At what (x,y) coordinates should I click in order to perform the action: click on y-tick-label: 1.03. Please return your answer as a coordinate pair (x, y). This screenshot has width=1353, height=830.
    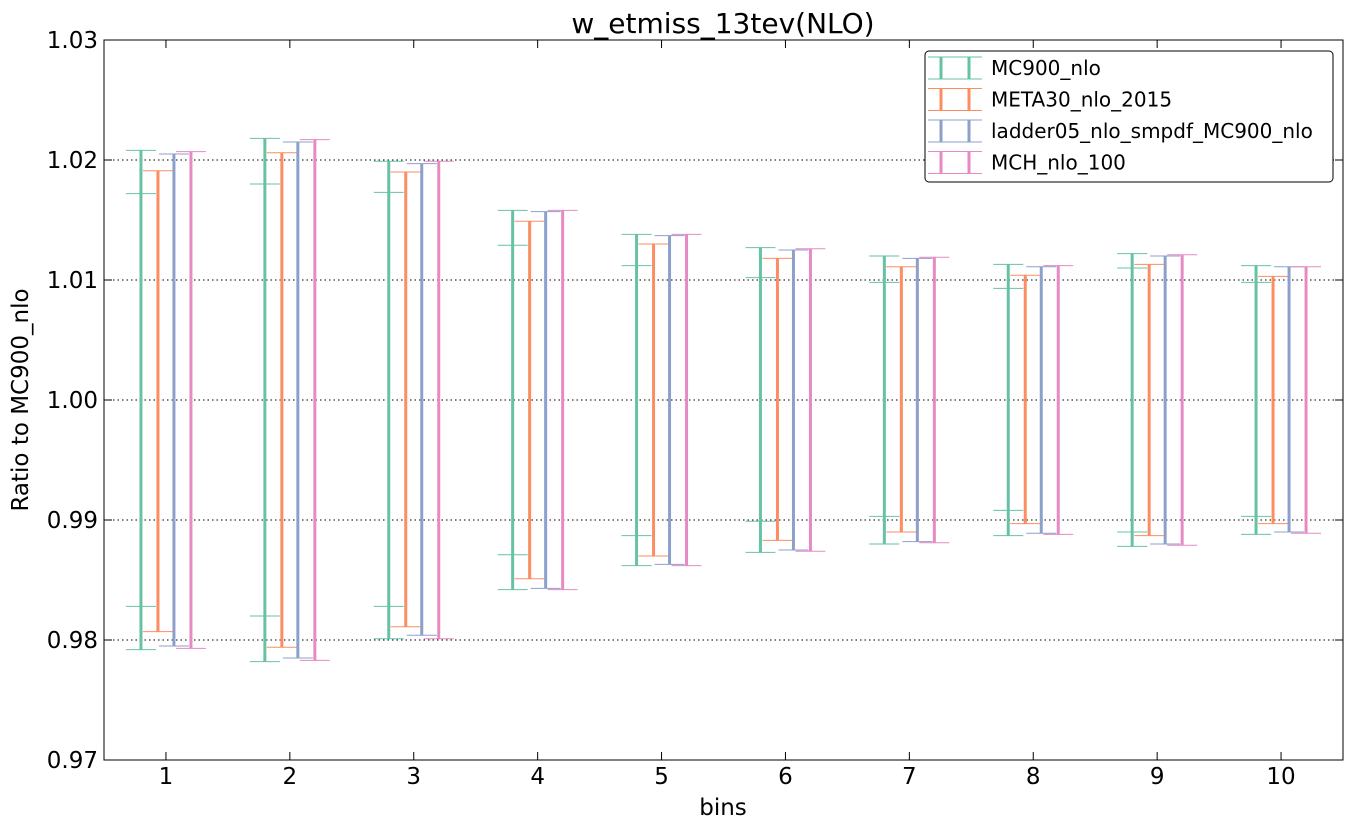
    Looking at the image, I should click on (72, 41).